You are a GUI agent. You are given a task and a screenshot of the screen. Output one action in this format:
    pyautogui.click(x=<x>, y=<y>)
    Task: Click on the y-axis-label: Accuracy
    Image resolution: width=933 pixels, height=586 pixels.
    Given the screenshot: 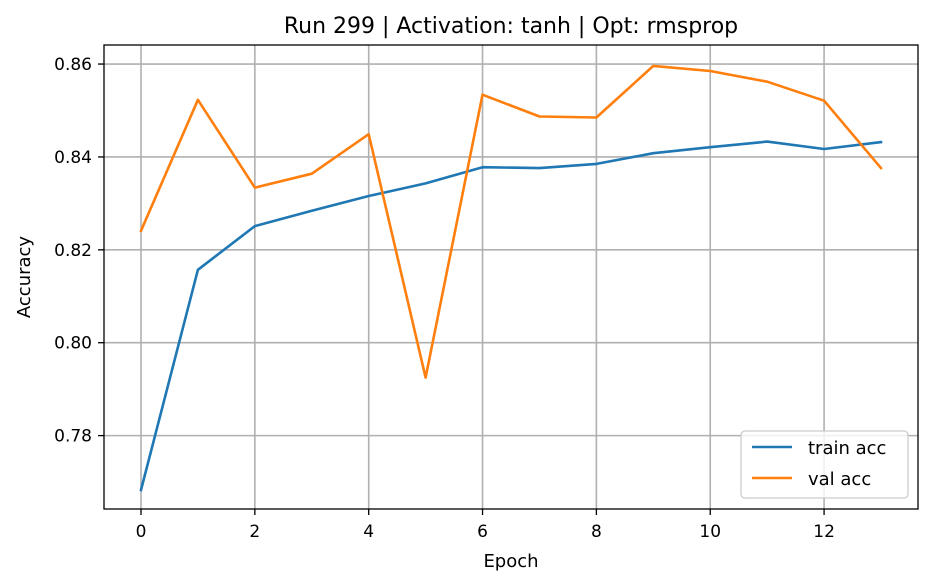 What is the action you would take?
    pyautogui.click(x=24, y=277)
    